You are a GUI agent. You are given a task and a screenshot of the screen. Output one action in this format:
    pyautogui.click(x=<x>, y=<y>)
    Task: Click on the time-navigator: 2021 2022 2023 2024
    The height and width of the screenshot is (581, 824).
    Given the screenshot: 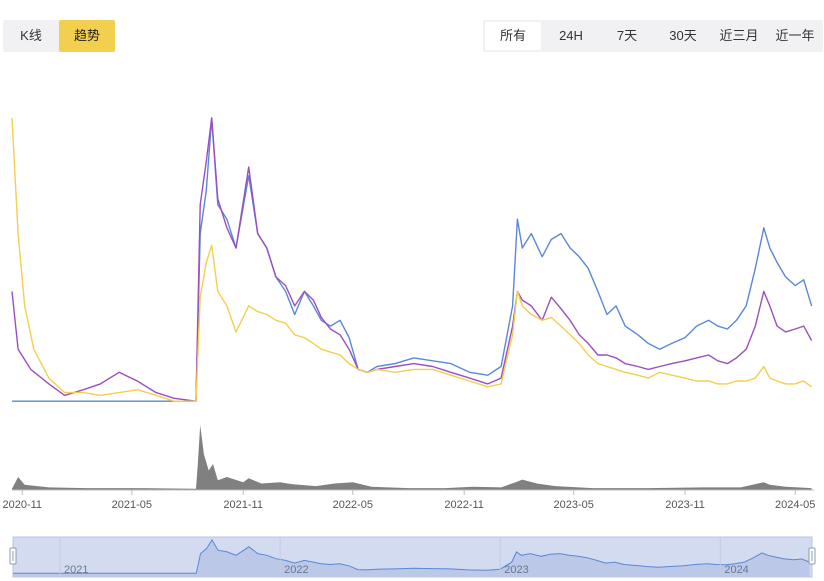 What is the action you would take?
    pyautogui.click(x=412, y=557)
    